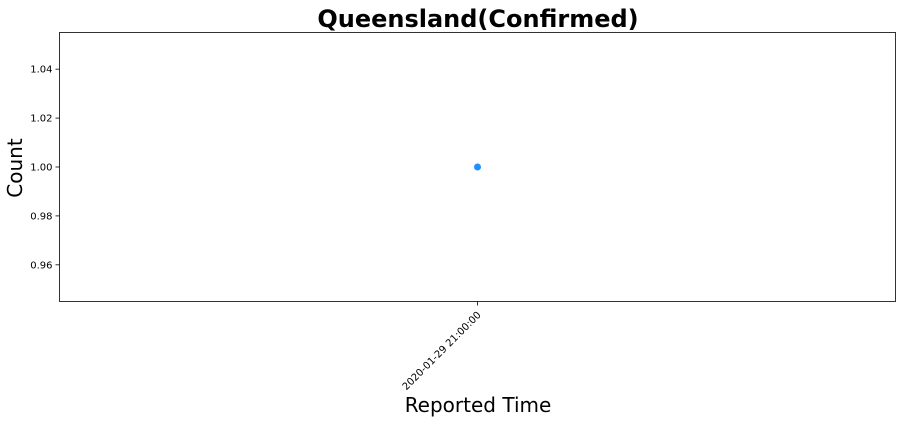 The width and height of the screenshot is (903, 422). Describe the element at coordinates (15, 168) in the screenshot. I see `y-axis-label: Count` at that location.